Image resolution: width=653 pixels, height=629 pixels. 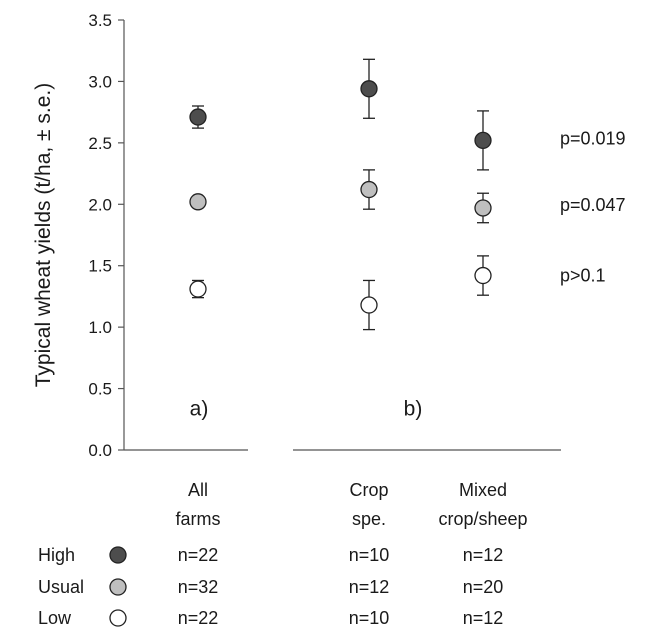 I want to click on legend-label: Usual, so click(x=61, y=587).